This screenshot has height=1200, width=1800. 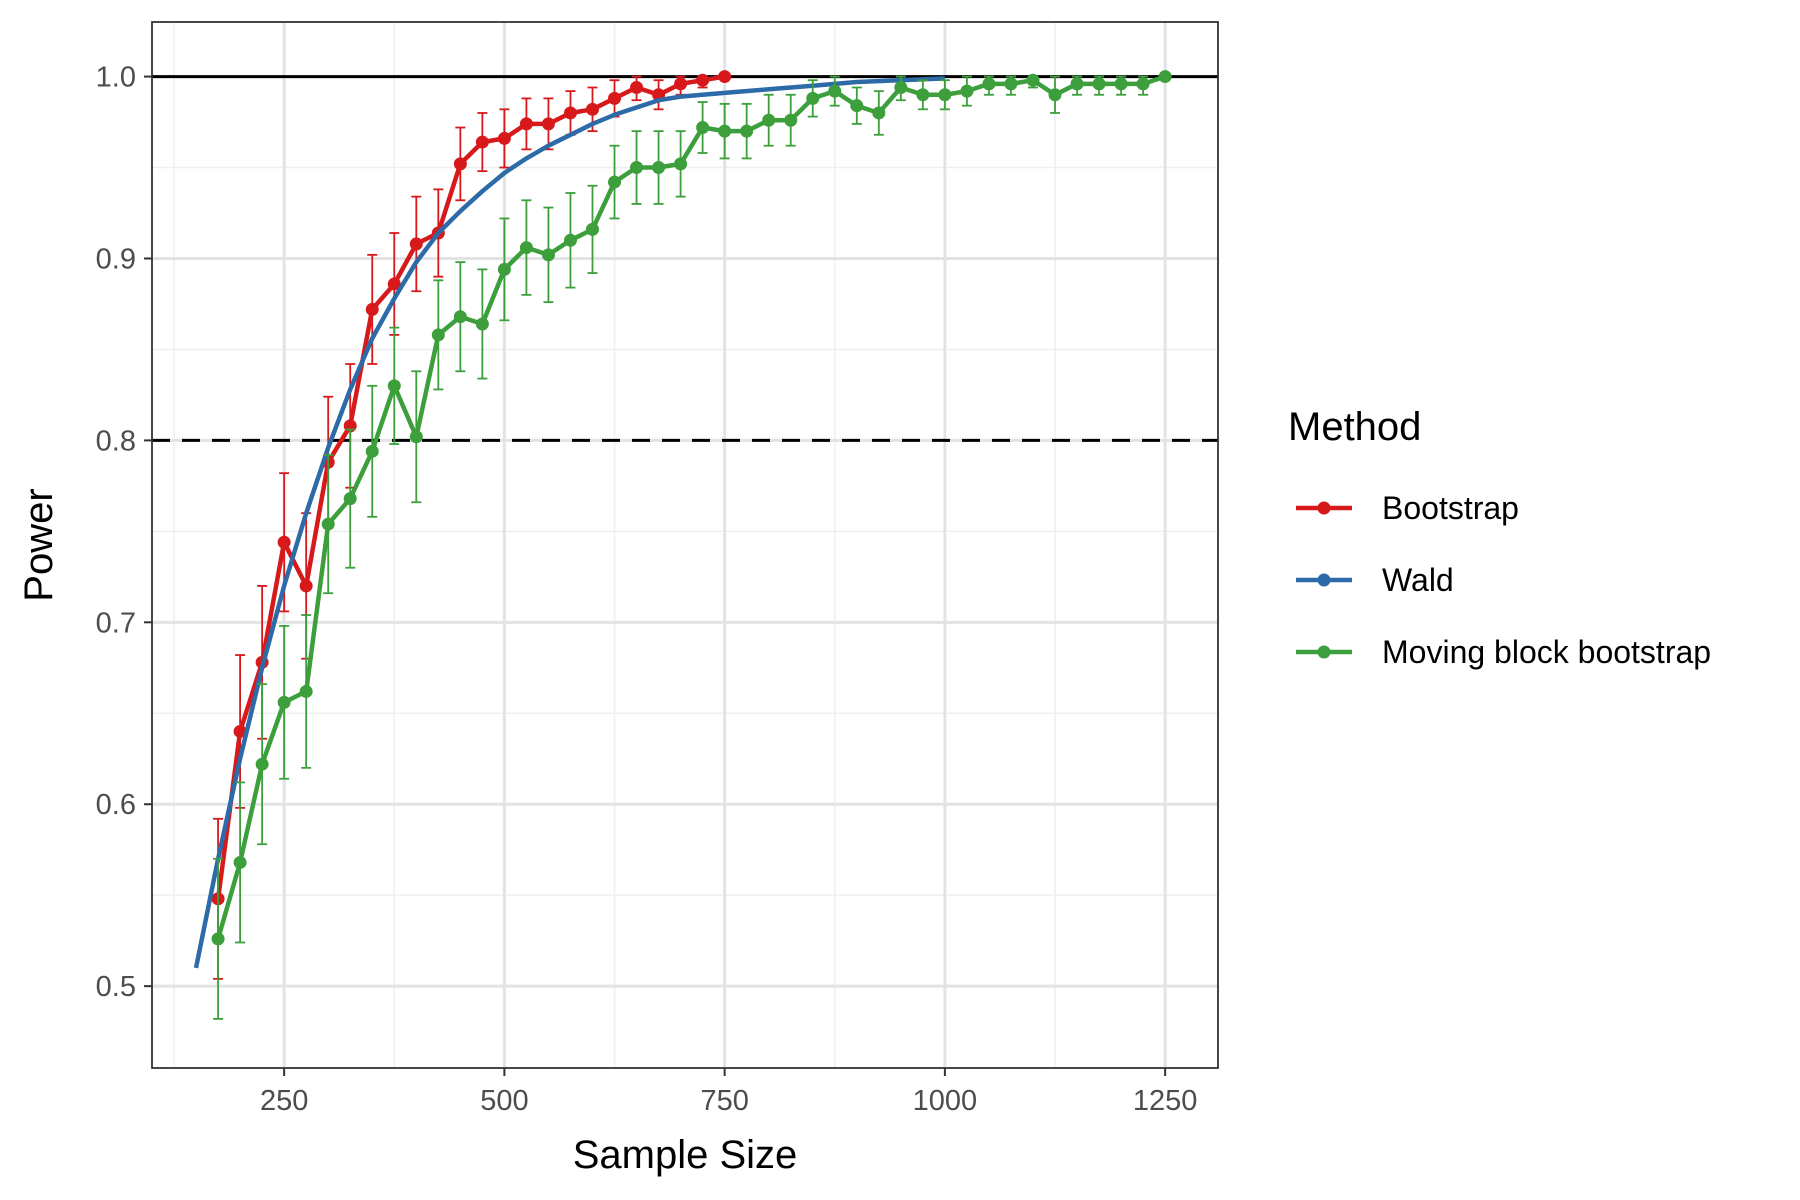 I want to click on y-tick-label: 0.7, so click(x=116, y=623).